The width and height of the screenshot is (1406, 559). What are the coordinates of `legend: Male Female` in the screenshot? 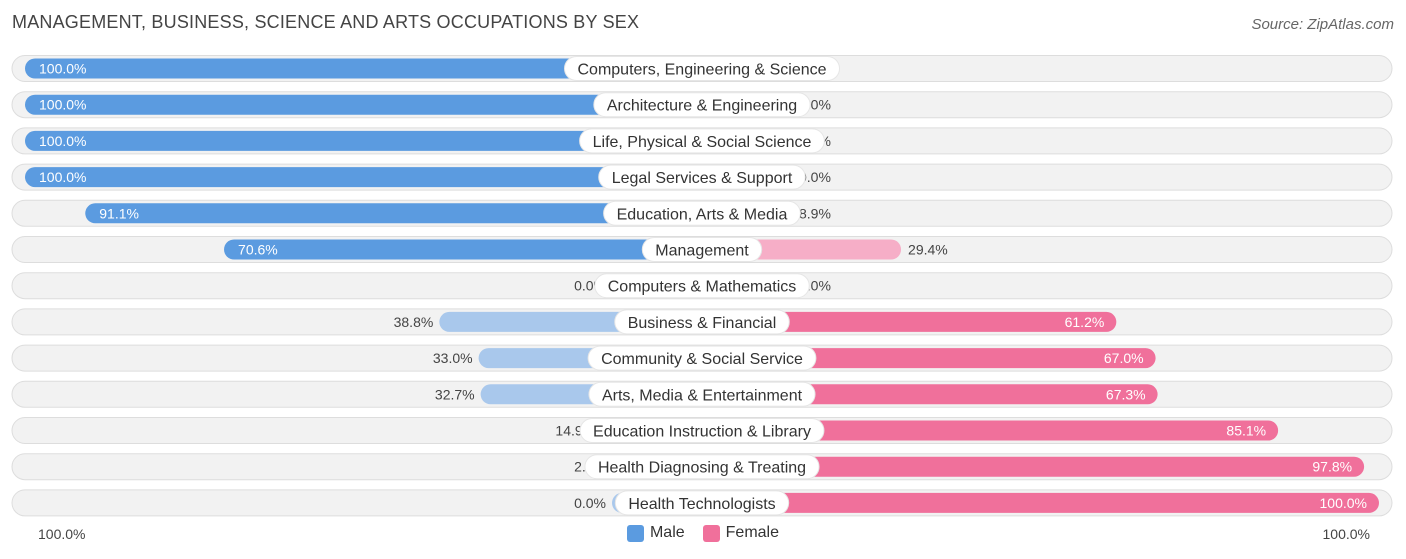 It's located at (703, 533).